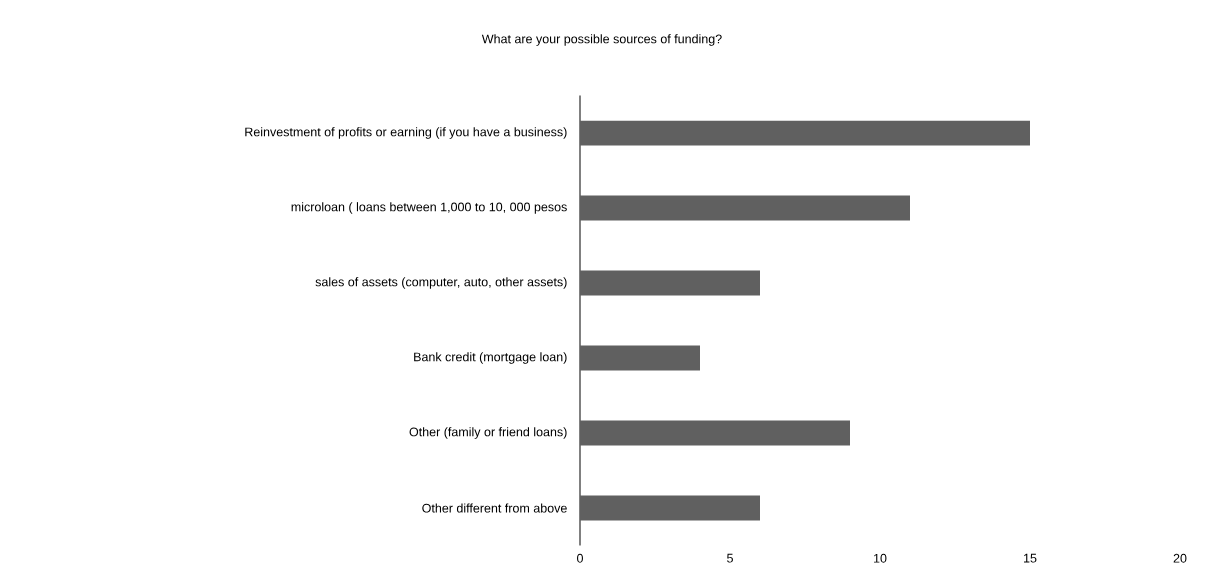  Describe the element at coordinates (580, 558) in the screenshot. I see `x-tick-label: 0` at that location.